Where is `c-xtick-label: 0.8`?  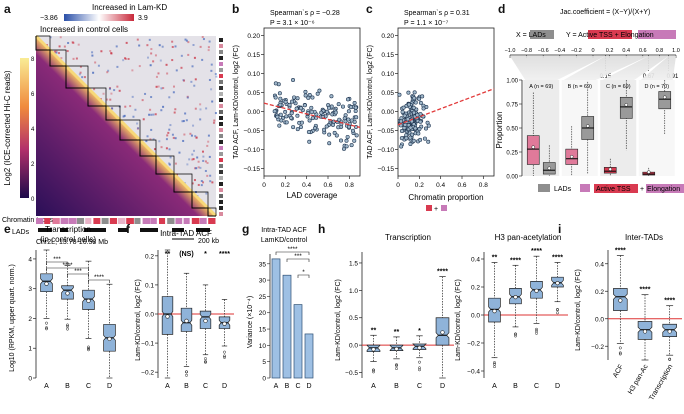 c-xtick-label: 0.8 is located at coordinates (483, 185).